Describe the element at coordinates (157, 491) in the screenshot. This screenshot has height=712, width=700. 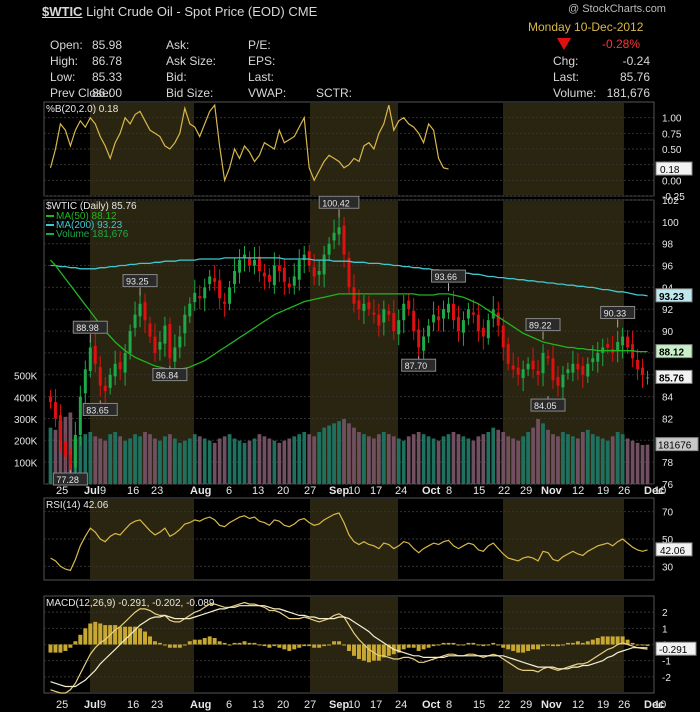
I see `x-tick-label: 23` at that location.